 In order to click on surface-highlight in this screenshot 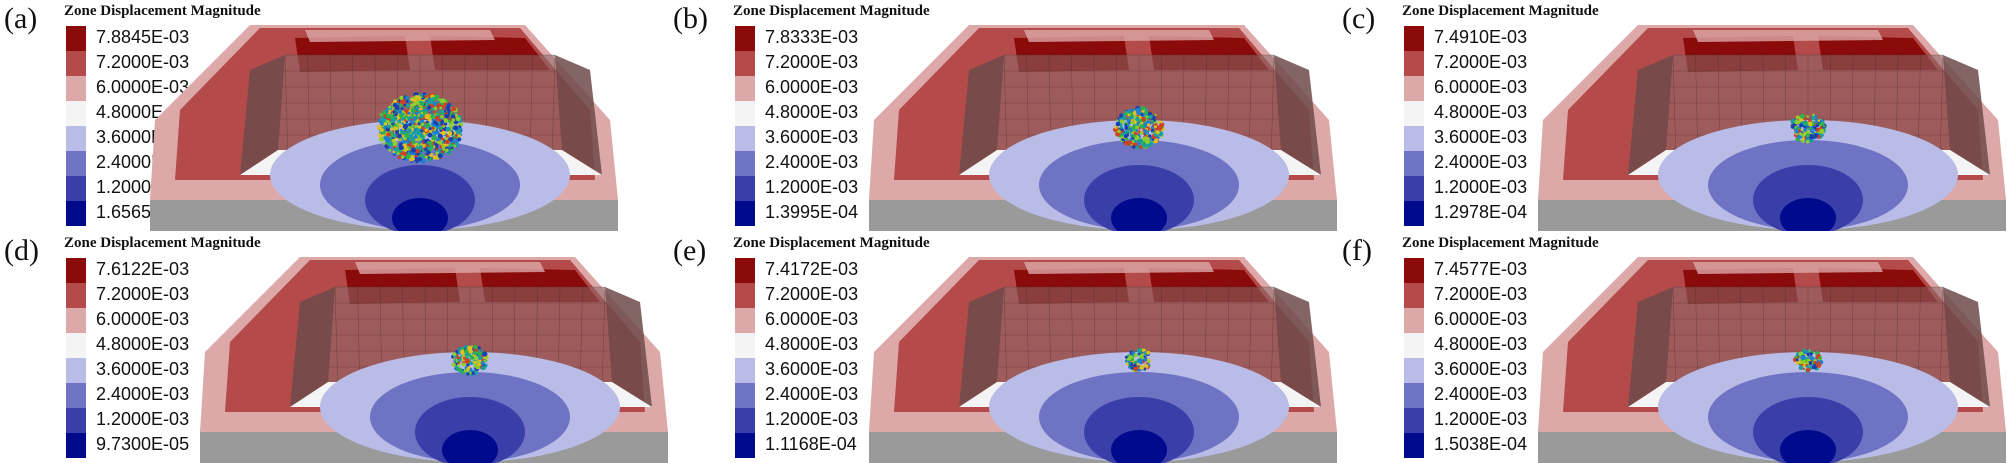, I will do `click(1119, 36)`.